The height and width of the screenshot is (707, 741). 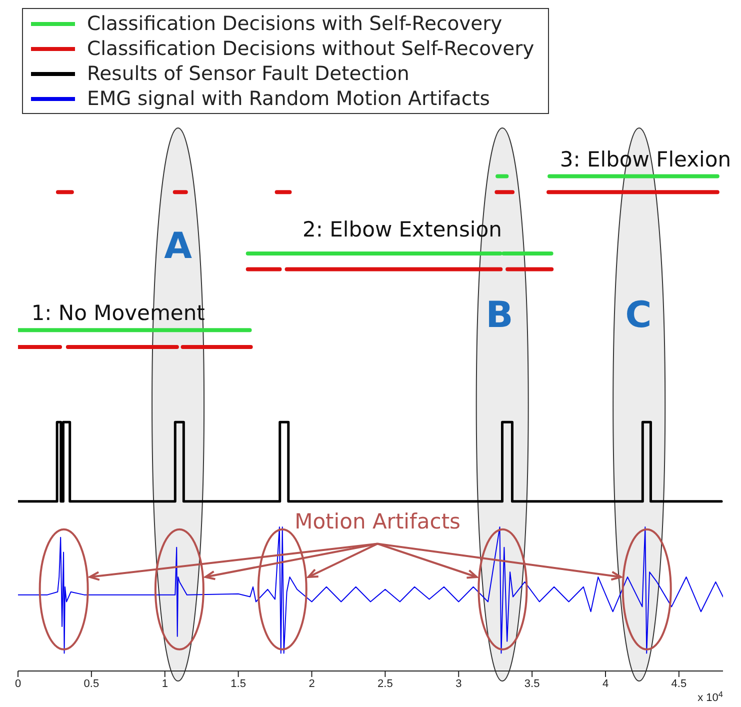 What do you see at coordinates (248, 73) in the screenshot?
I see `legend-label: Results of Sensor Fault Detection` at bounding box center [248, 73].